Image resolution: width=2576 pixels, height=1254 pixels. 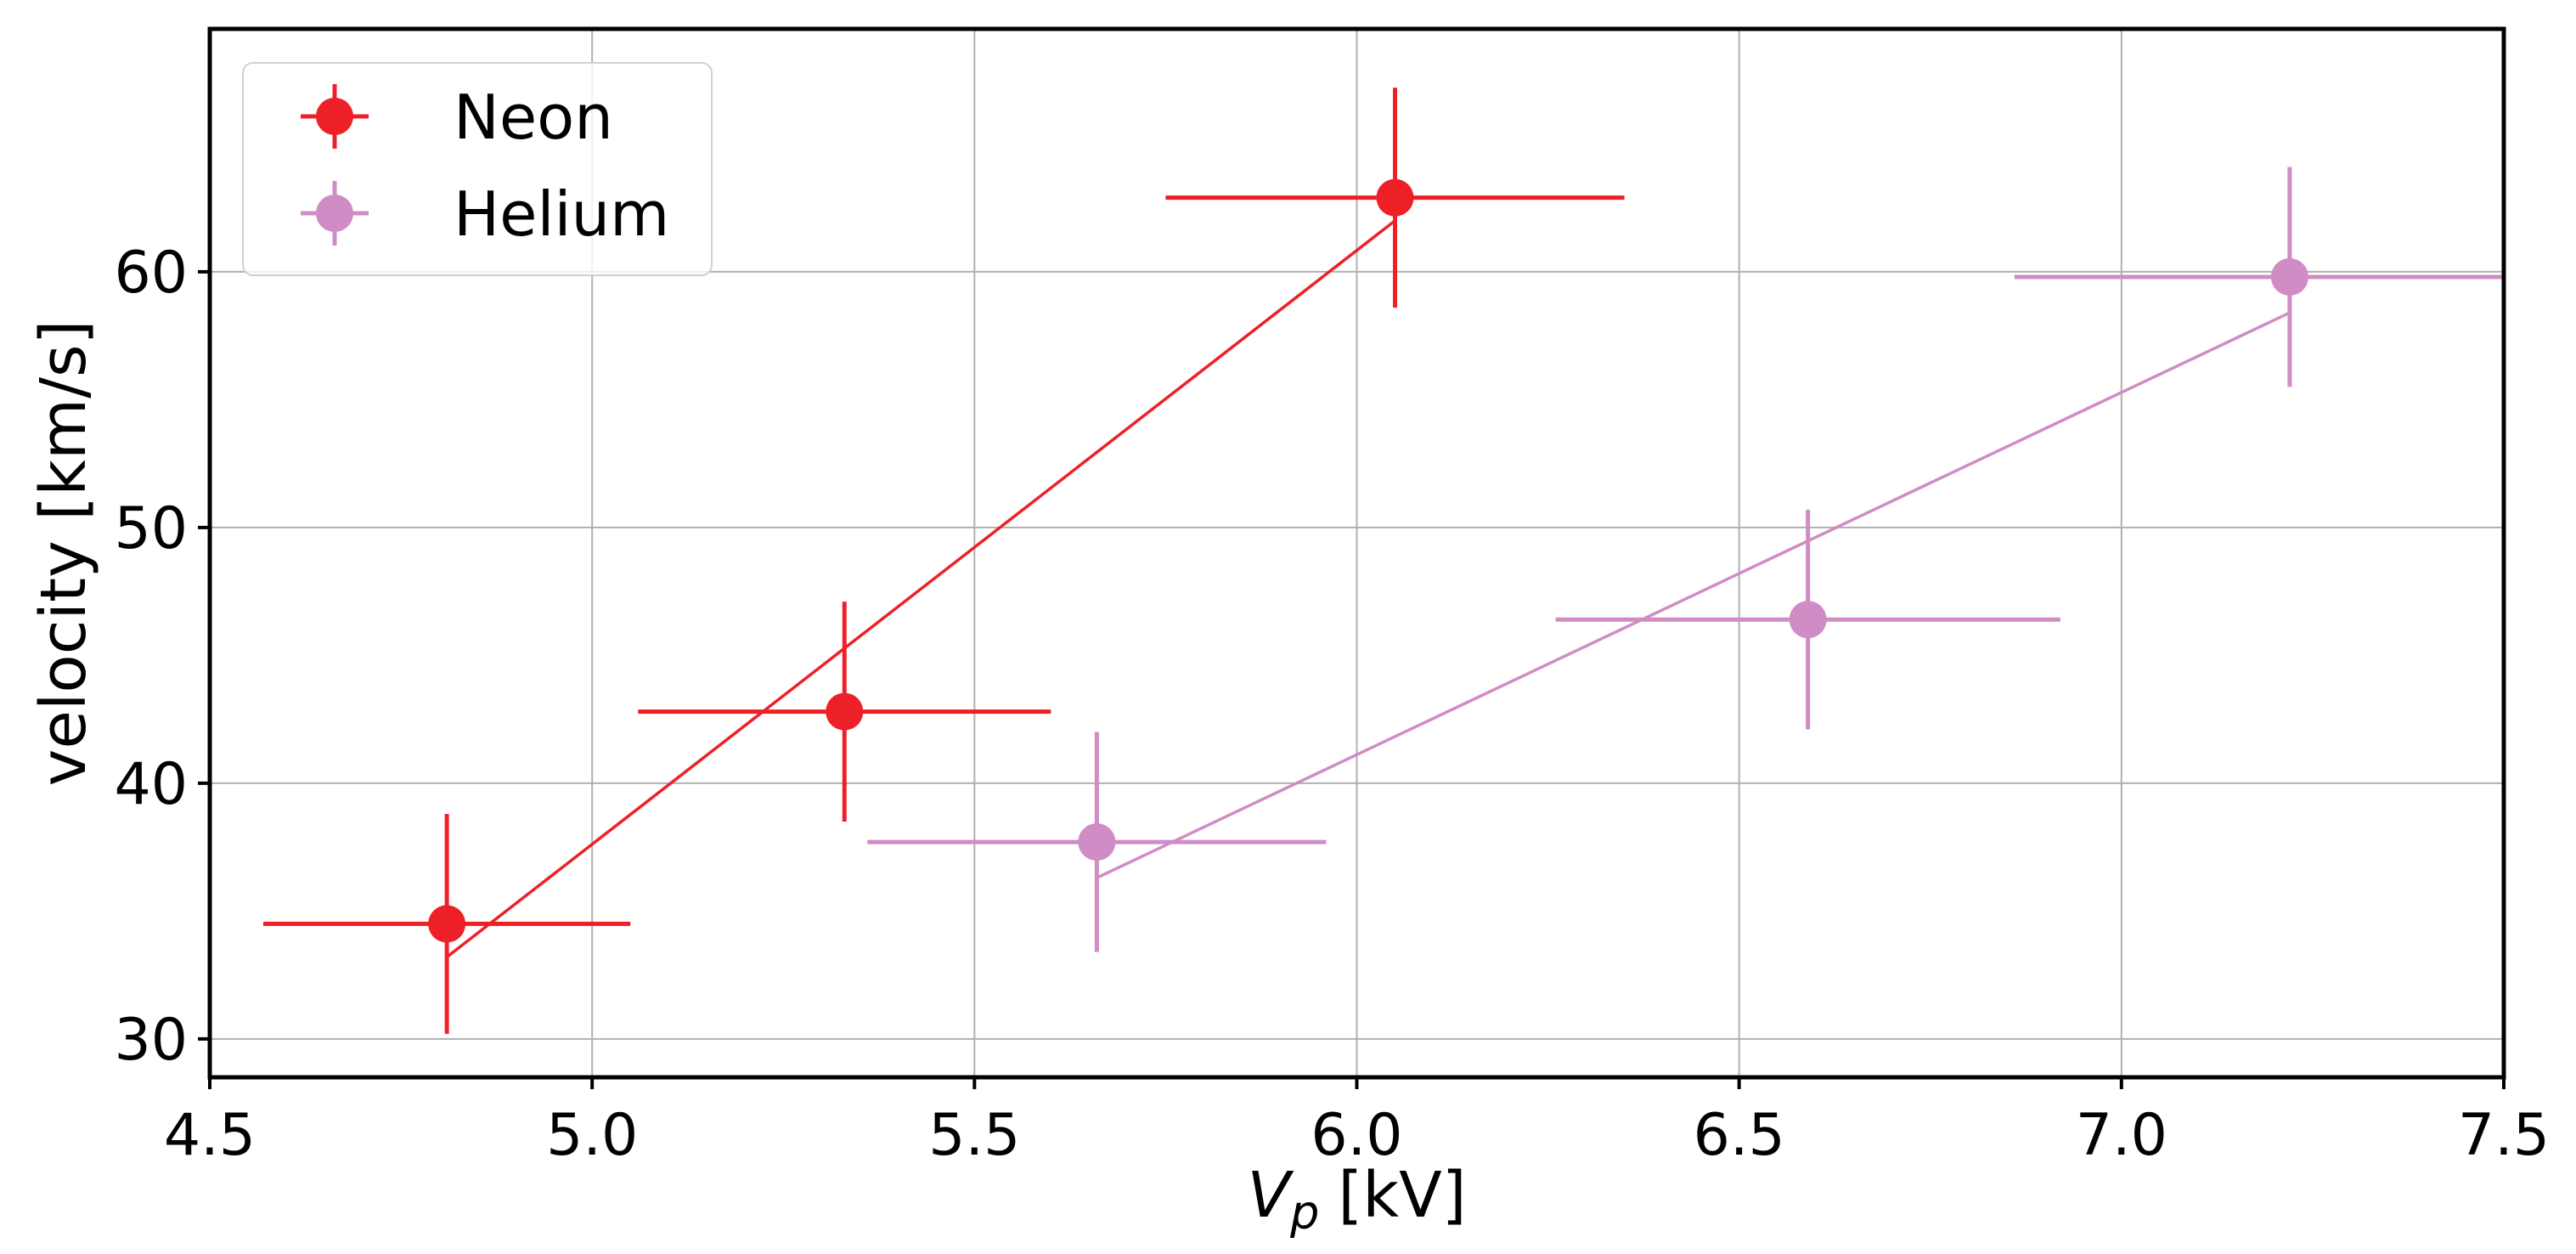 What do you see at coordinates (2504, 1135) in the screenshot?
I see `x-tick-label: 7.5` at bounding box center [2504, 1135].